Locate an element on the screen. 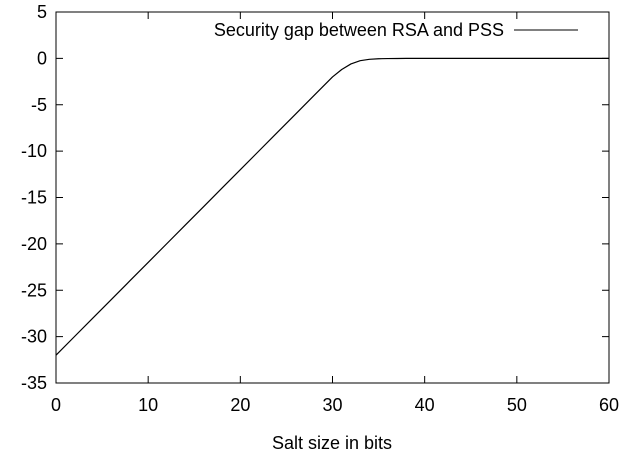 The width and height of the screenshot is (622, 461). x-tick-label: 20 is located at coordinates (240, 405).